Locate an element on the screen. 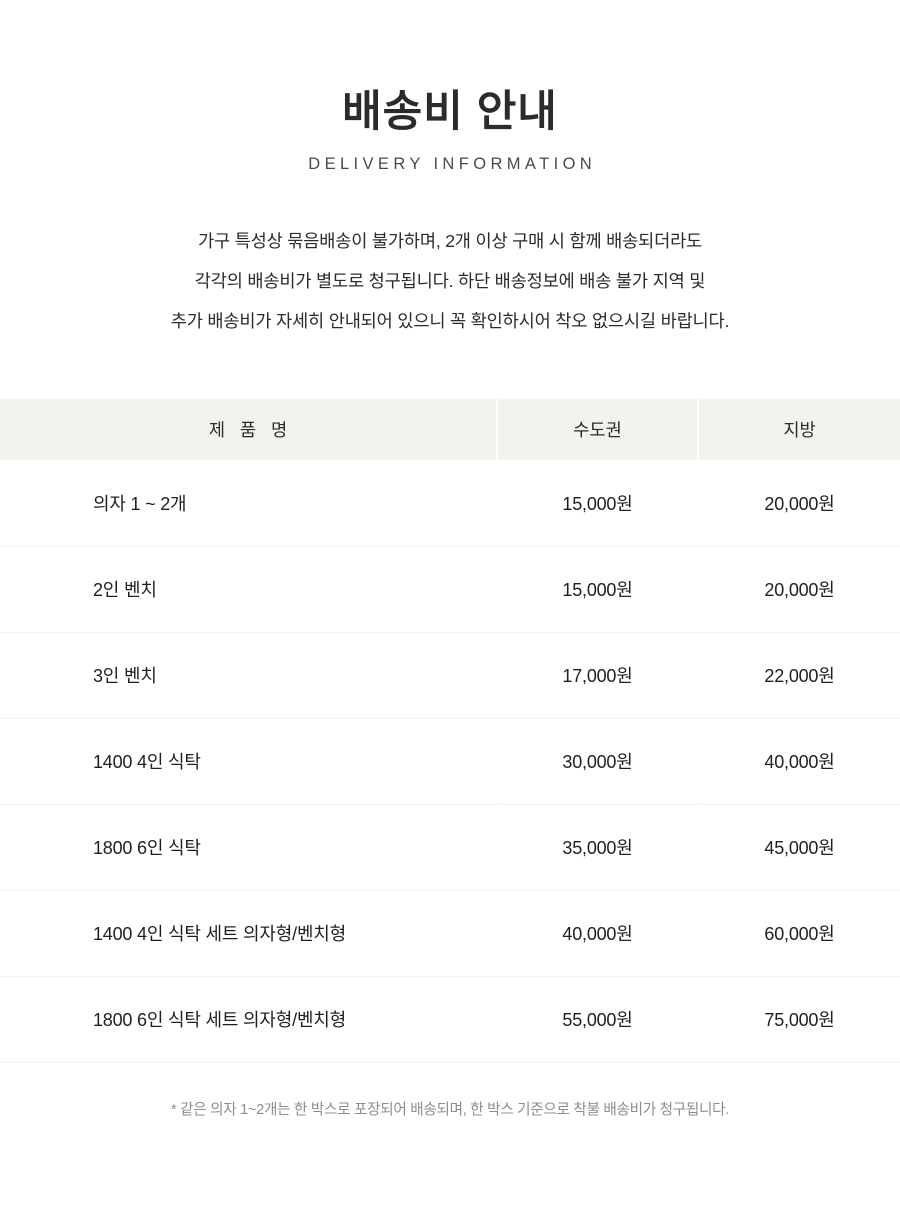  intro-line-2: 각각의 배송비가 별도로 청구됩니다. 하단 배송정보에 배송 불가 지역 및 is located at coordinates (450, 281).